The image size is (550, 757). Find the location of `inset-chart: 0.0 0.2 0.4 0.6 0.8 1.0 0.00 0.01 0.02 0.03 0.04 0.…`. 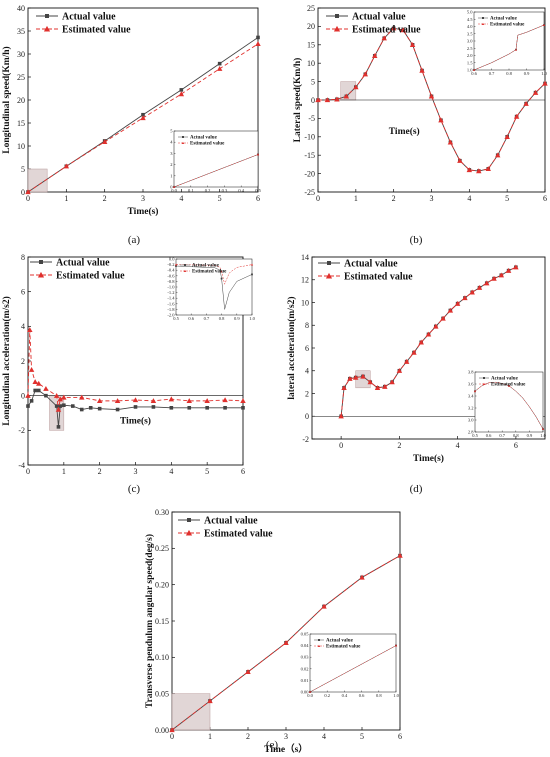

inset-chart: 0.0 0.2 0.4 0.6 0.8 1.0 0.00 0.01 0.02 0.03 0.04 0.… is located at coordinates (350, 665).